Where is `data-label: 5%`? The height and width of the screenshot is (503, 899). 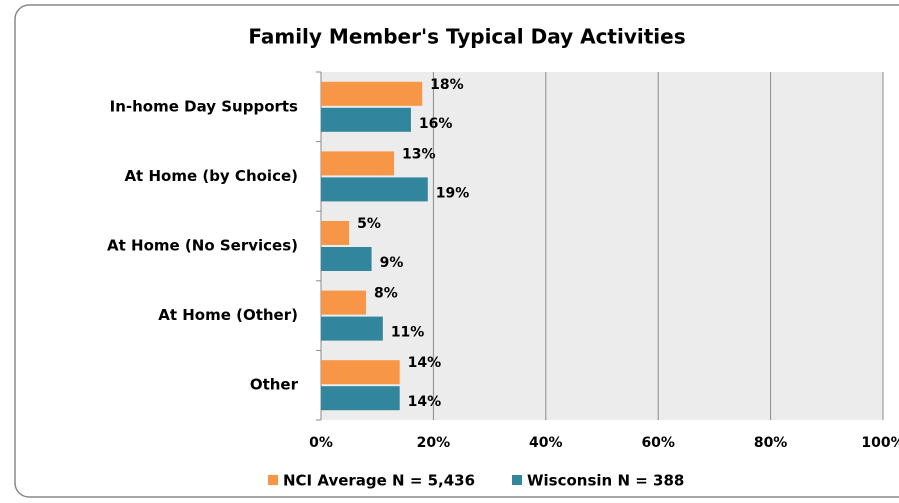 data-label: 5% is located at coordinates (369, 224).